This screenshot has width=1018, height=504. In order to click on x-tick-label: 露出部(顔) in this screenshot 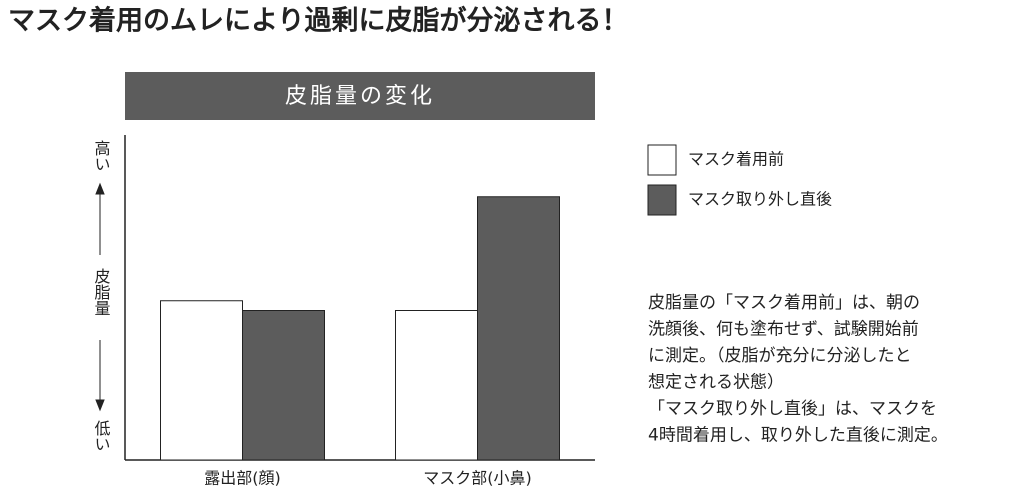, I will do `click(242, 478)`.